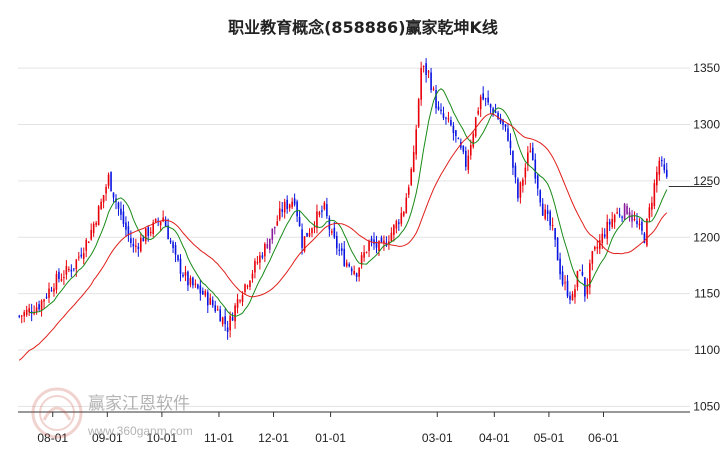  Describe the element at coordinates (139, 404) in the screenshot. I see `watermark-name: 赢家江恩软件` at that location.